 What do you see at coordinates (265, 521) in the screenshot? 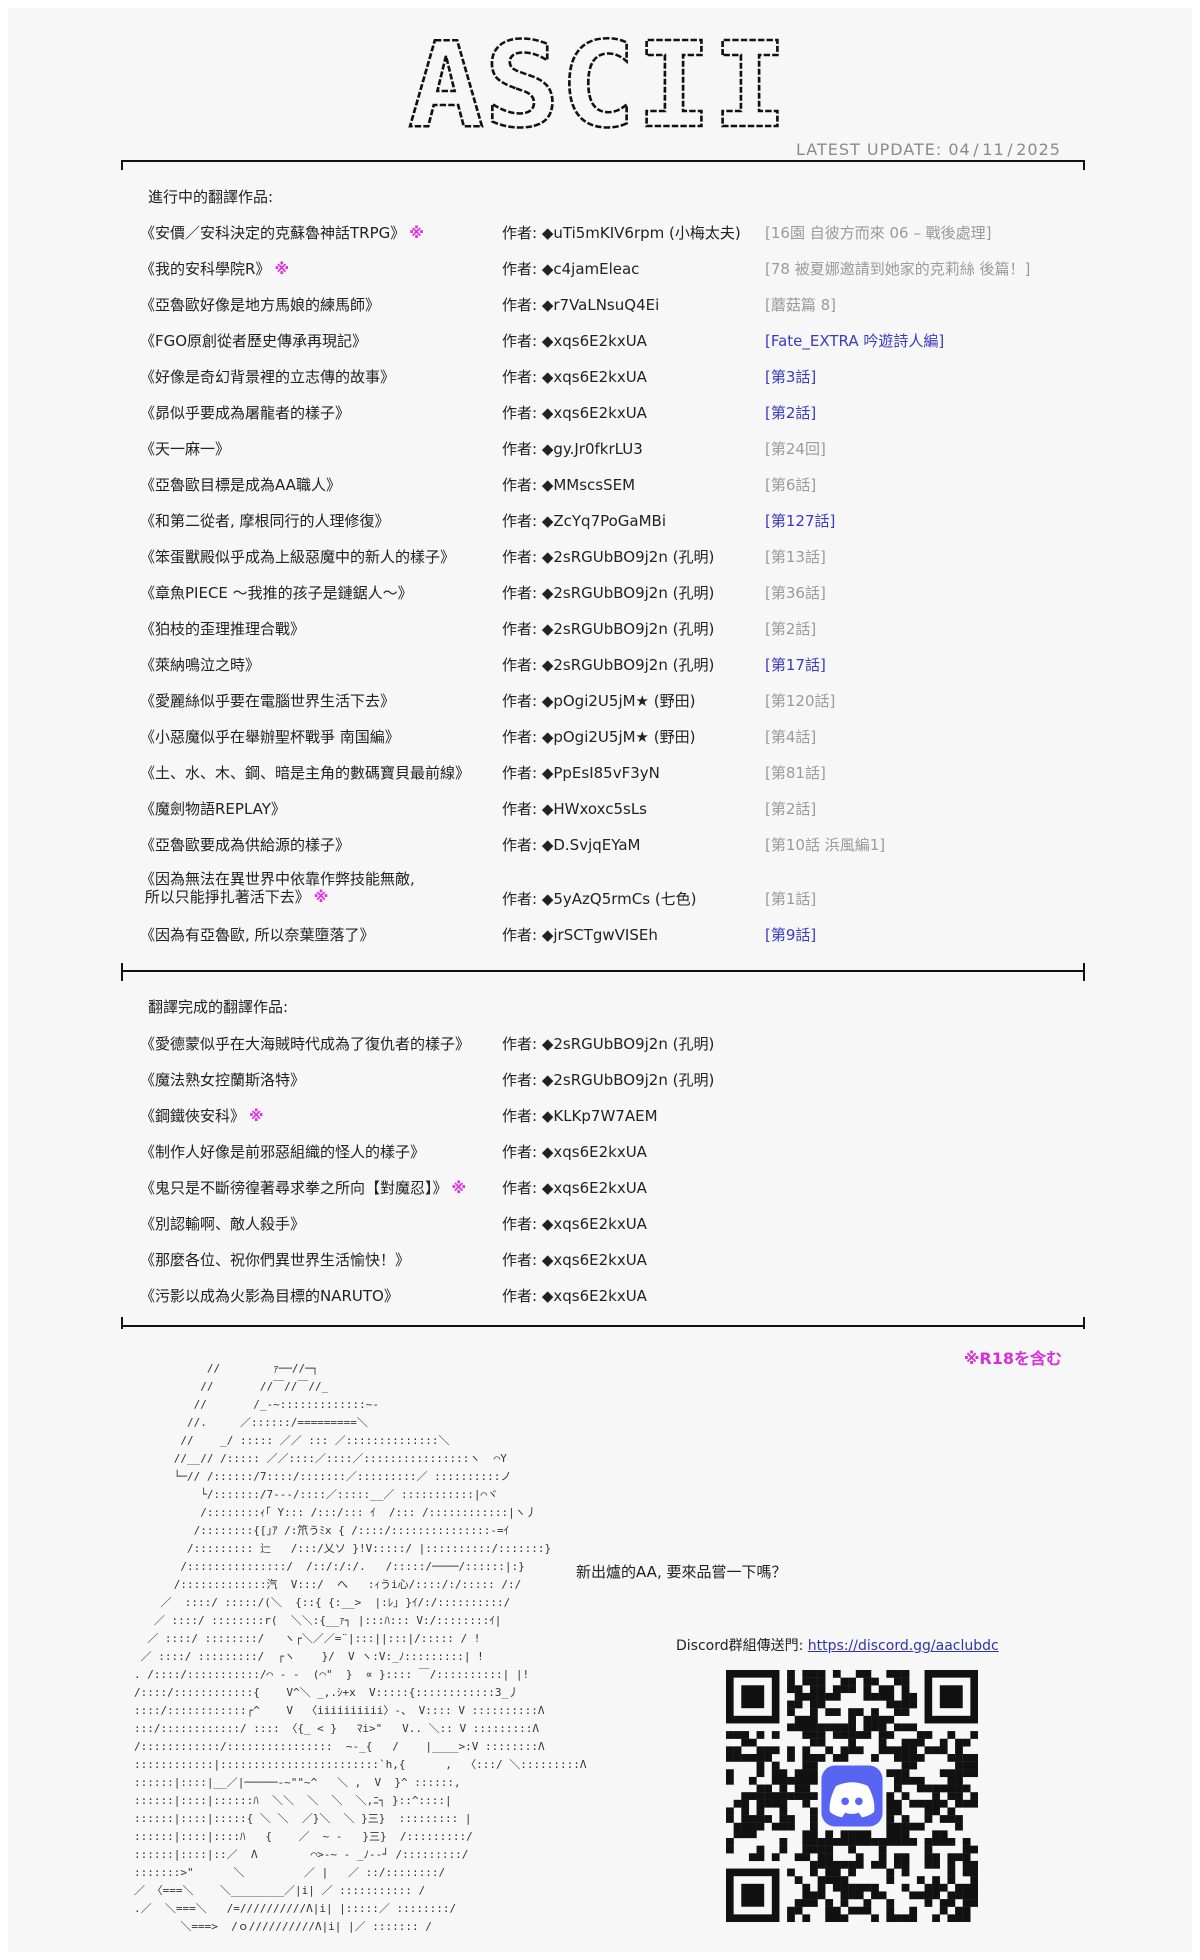
I see `work-title: 《和第二從者, 摩根同行的人理修復》` at bounding box center [265, 521].